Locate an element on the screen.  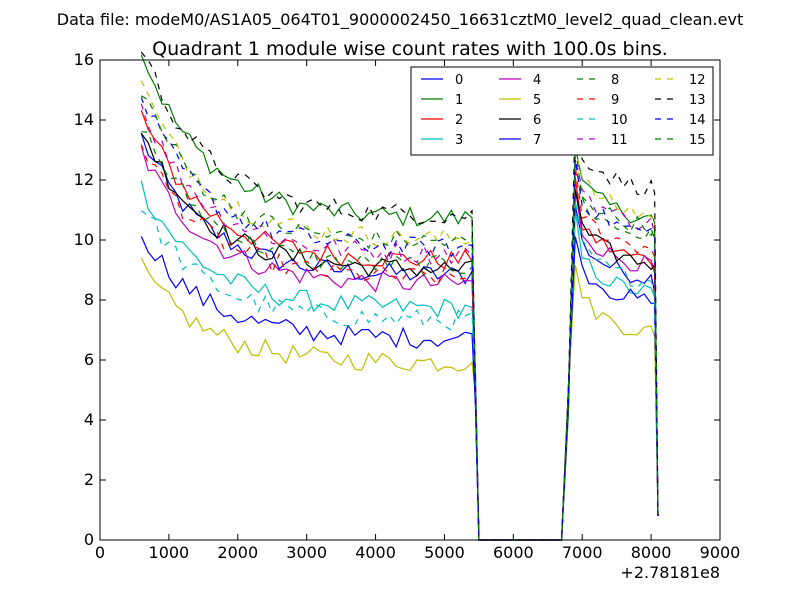
legend-label-11: 11 is located at coordinates (619, 140).